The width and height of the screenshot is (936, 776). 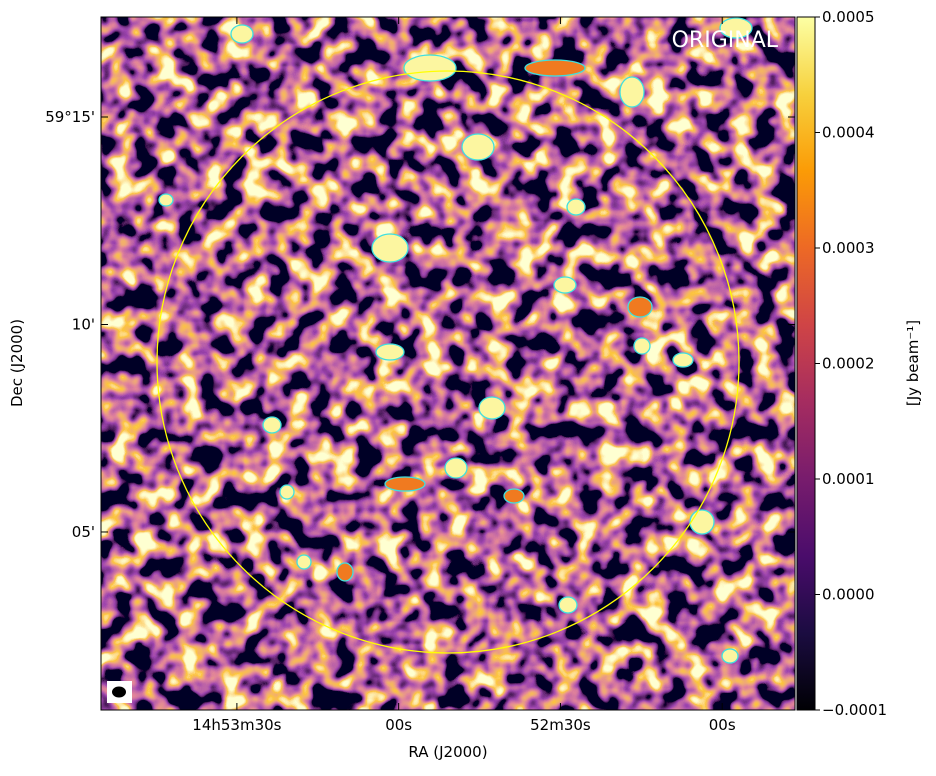 I want to click on x-tick-label: 52m30s, so click(x=560, y=725).